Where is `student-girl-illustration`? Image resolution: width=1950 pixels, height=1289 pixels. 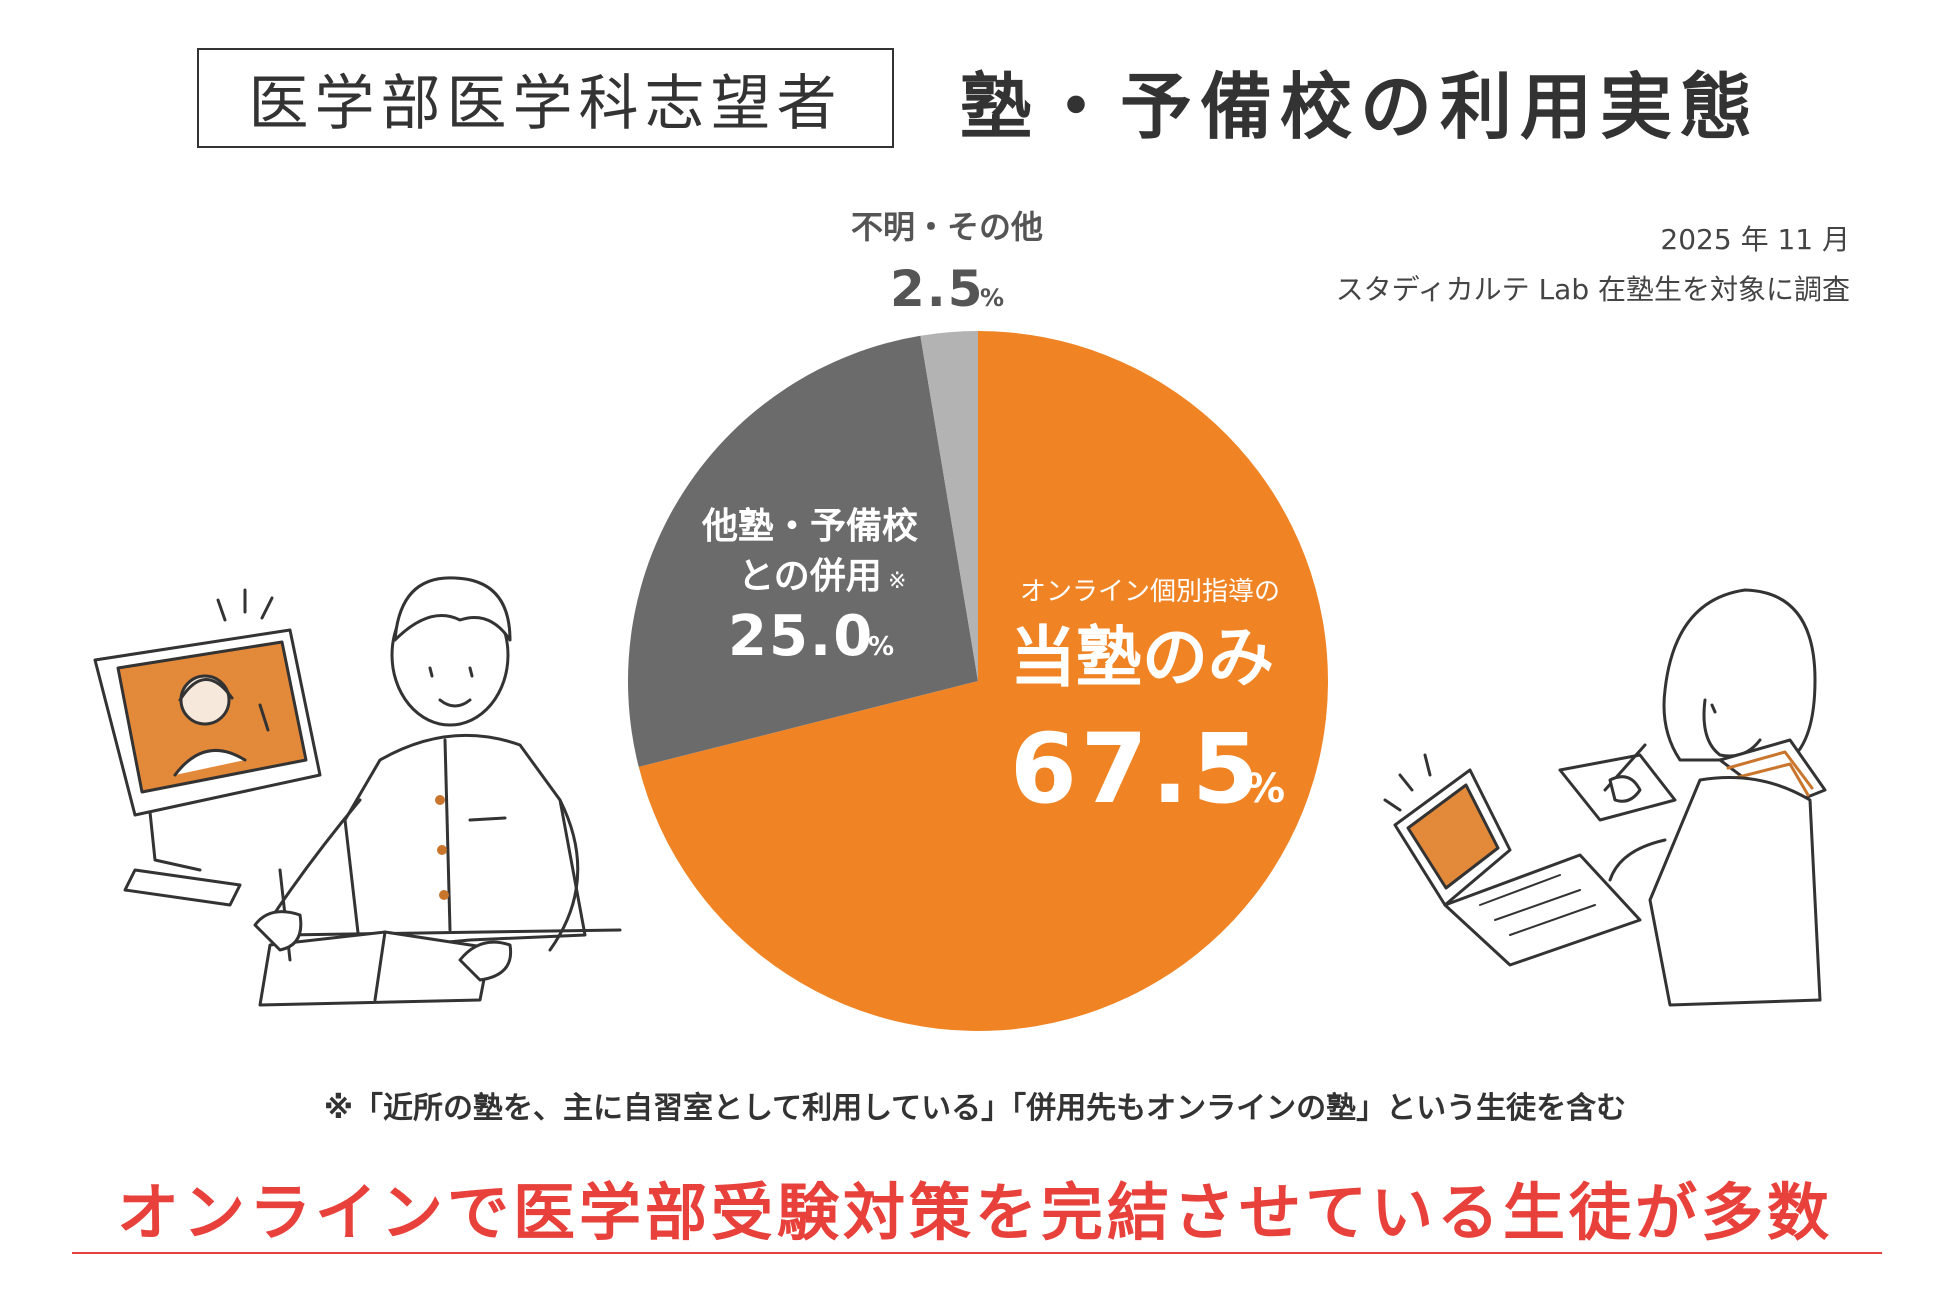 student-girl-illustration is located at coordinates (1605, 797).